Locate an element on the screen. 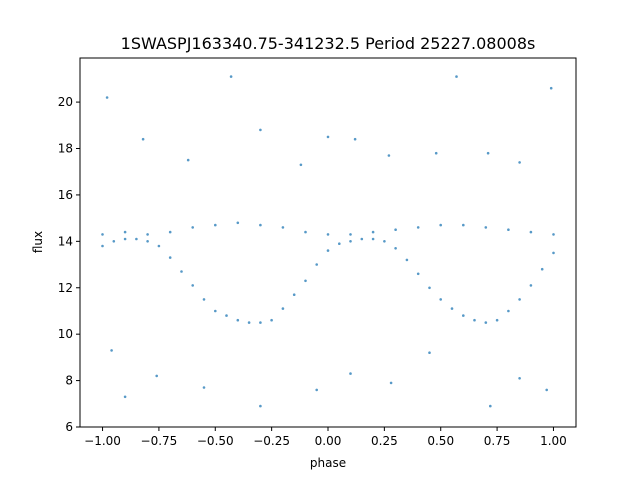 This screenshot has width=640, height=480. y-tick-label: 20 is located at coordinates (65, 102).